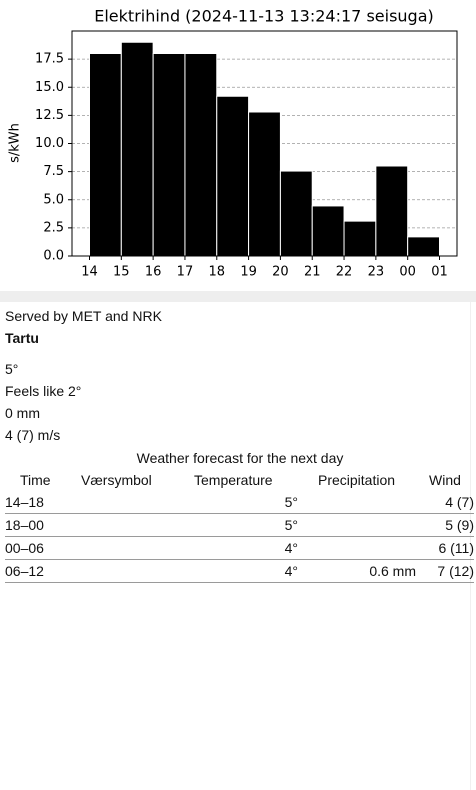 The width and height of the screenshot is (476, 790). What do you see at coordinates (83, 316) in the screenshot?
I see `attribution: Served by MET and NRK` at bounding box center [83, 316].